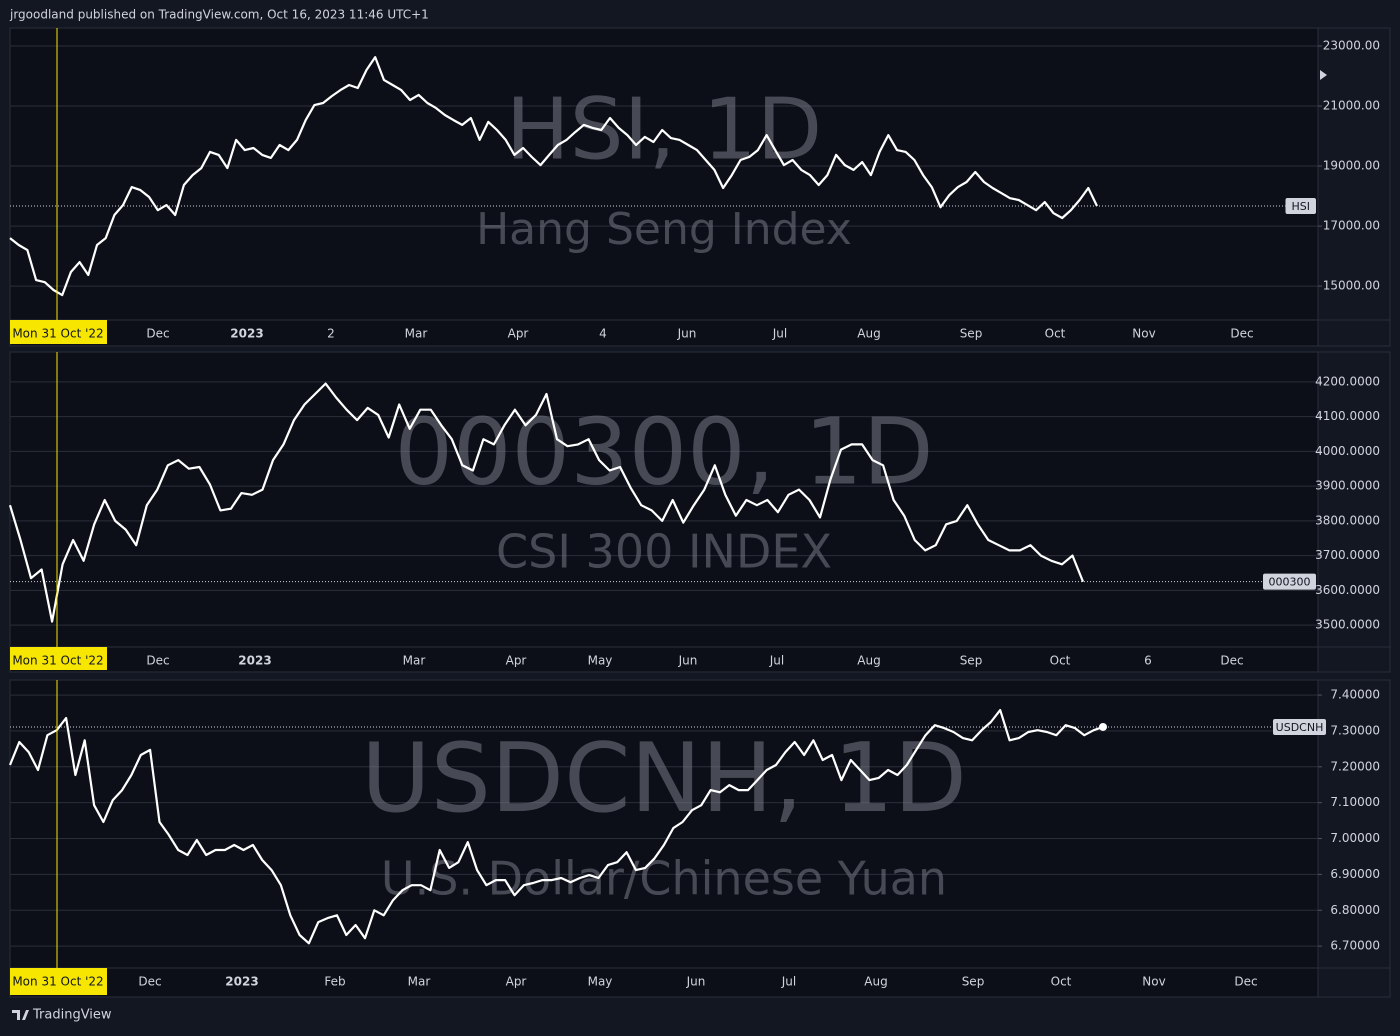  What do you see at coordinates (1355, 874) in the screenshot?
I see `y-tick-label: 6.90000` at bounding box center [1355, 874].